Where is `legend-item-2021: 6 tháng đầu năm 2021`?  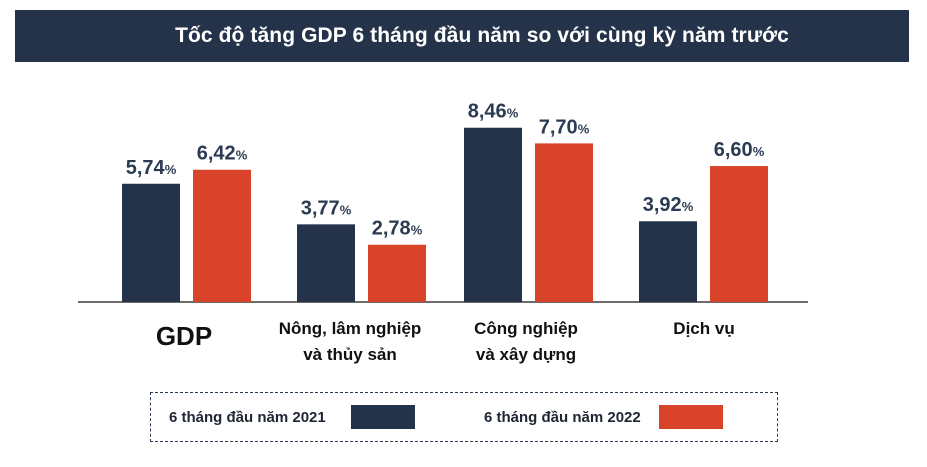 legend-item-2021: 6 tháng đầu năm 2021 is located at coordinates (292, 417).